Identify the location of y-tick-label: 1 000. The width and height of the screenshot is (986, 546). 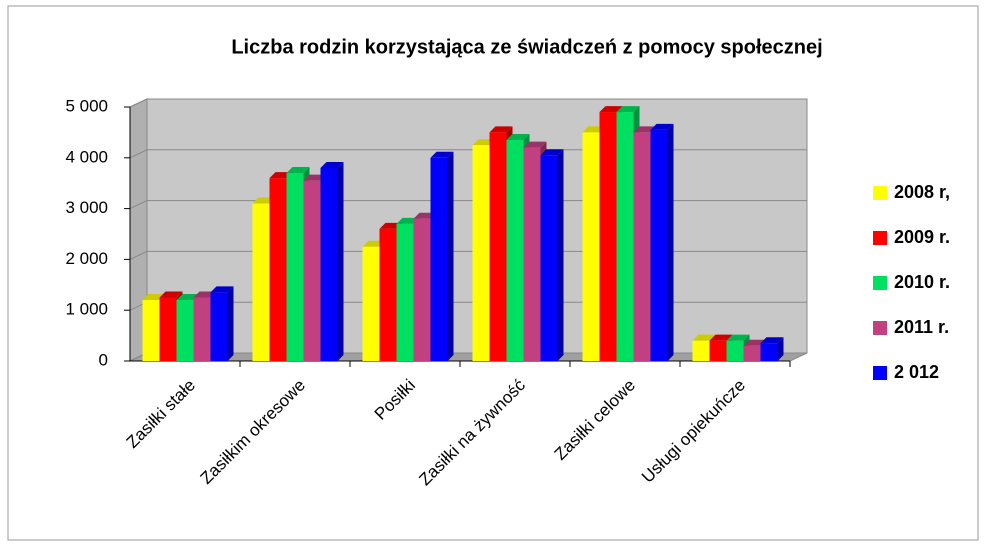
(86, 309).